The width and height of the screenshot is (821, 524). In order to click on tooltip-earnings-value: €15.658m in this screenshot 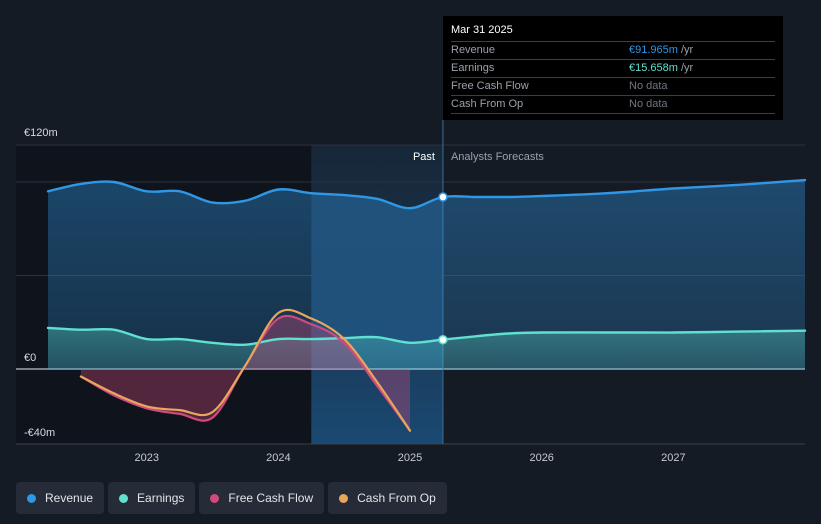, I will do `click(653, 68)`.